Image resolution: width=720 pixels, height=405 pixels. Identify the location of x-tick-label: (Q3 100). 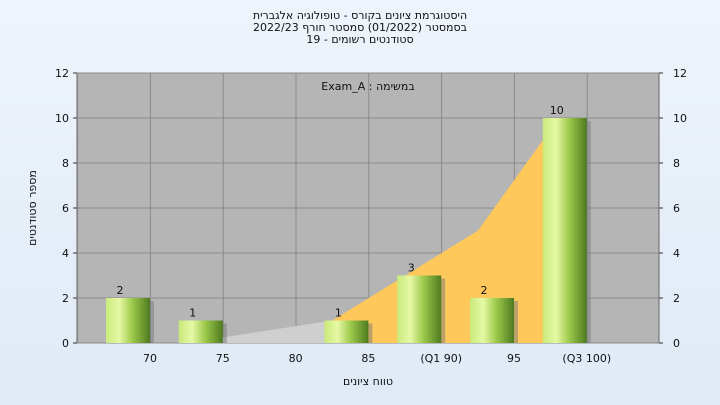
(586, 358).